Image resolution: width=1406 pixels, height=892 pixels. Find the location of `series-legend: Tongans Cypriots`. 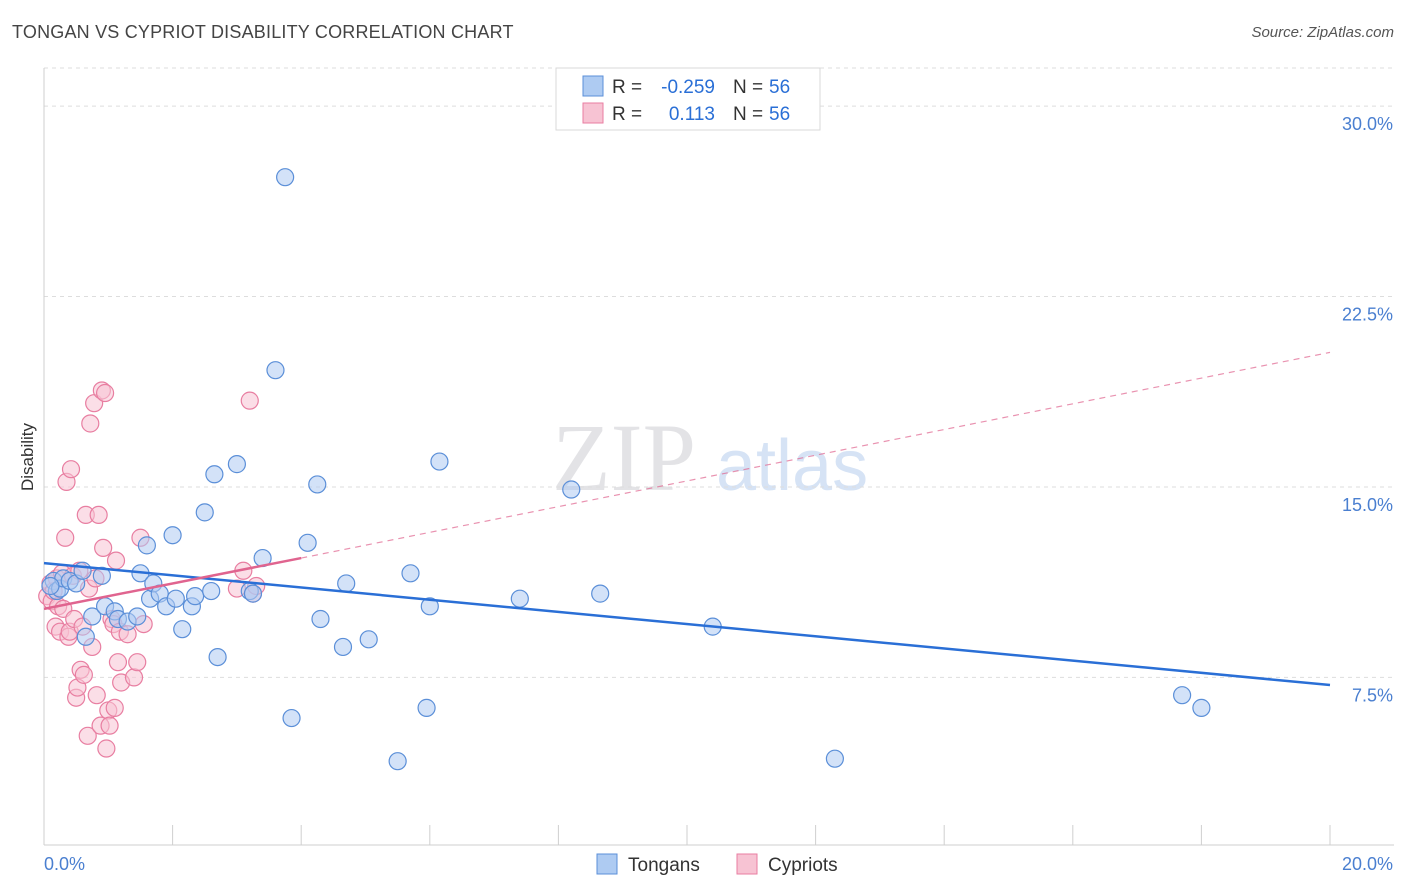

series-legend: Tongans Cypriots is located at coordinates (717, 864).